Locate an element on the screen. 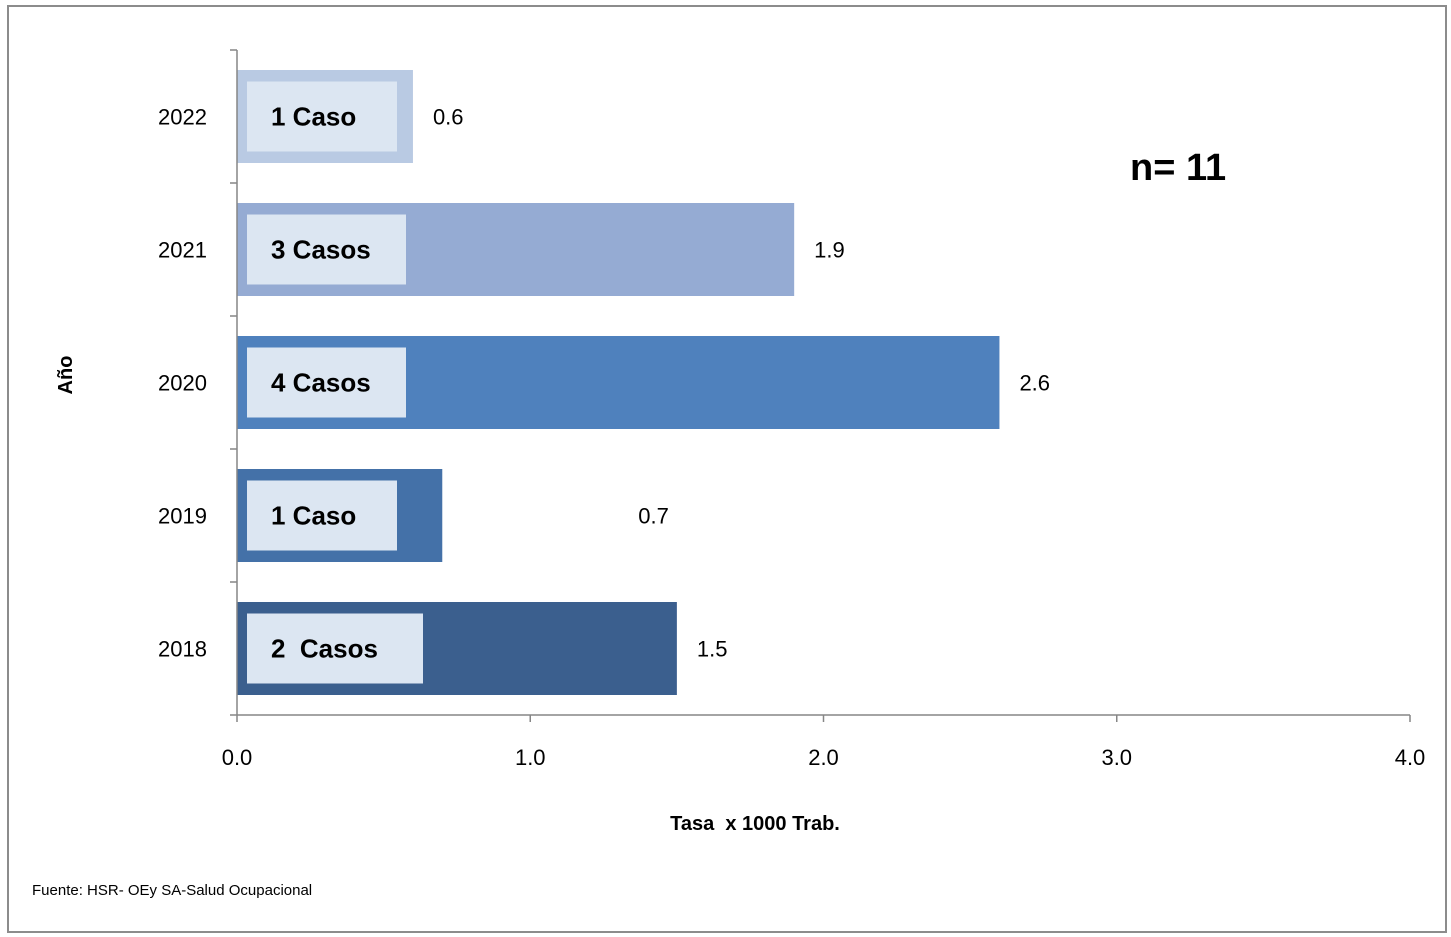 This screenshot has height=937, width=1451. value-label-2019: 0.7 is located at coordinates (653, 516).